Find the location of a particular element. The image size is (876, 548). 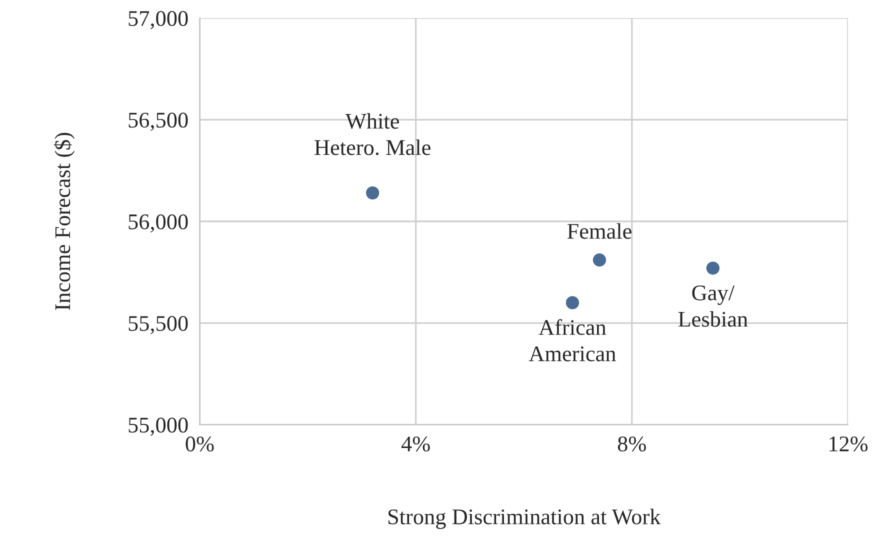

x-tick-label: 8% is located at coordinates (632, 444).